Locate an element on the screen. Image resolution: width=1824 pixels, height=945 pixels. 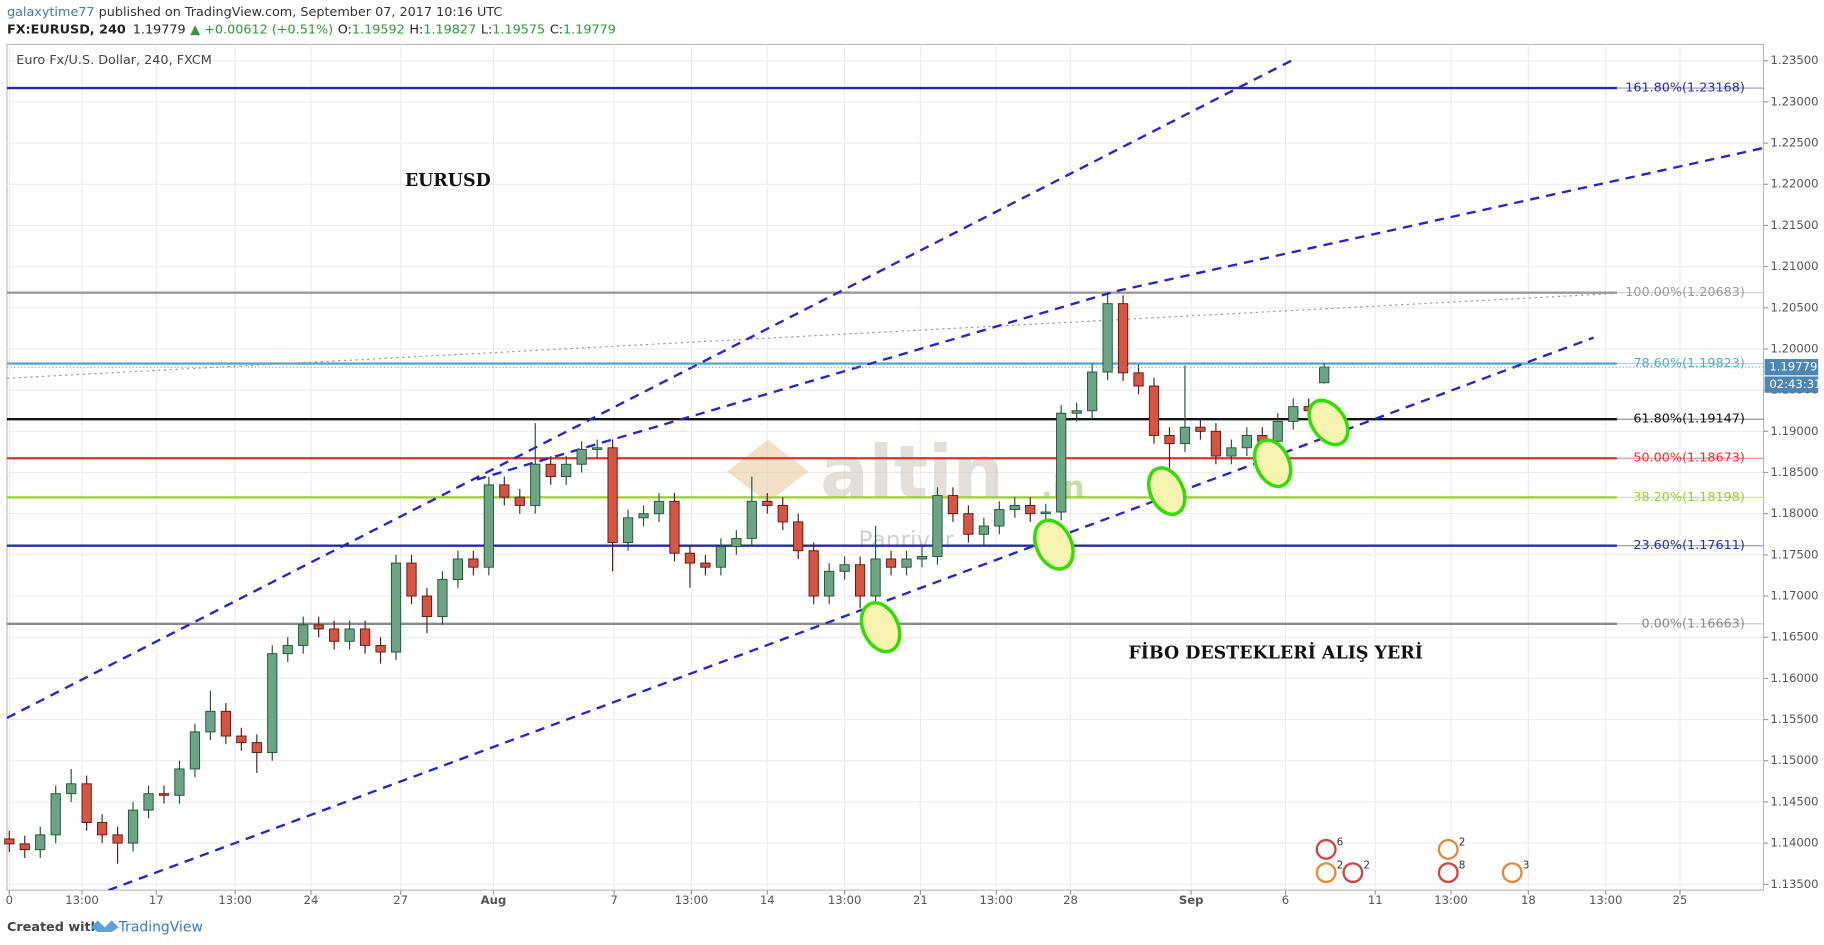
author-link: galaxytime77 is located at coordinates (51, 11).